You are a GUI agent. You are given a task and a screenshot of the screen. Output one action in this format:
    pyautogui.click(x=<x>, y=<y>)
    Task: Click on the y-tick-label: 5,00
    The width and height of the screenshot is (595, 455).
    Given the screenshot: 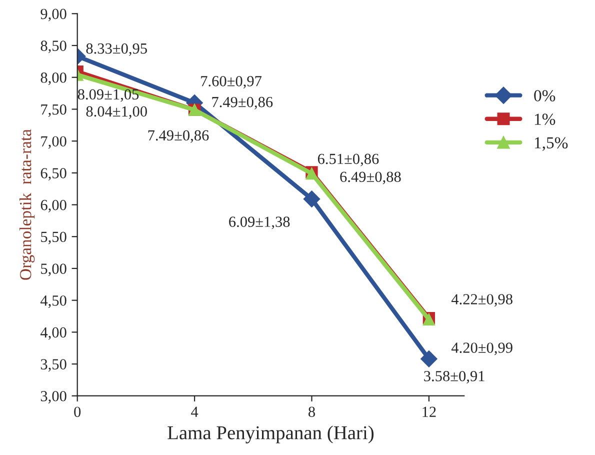 What is the action you would take?
    pyautogui.click(x=53, y=270)
    